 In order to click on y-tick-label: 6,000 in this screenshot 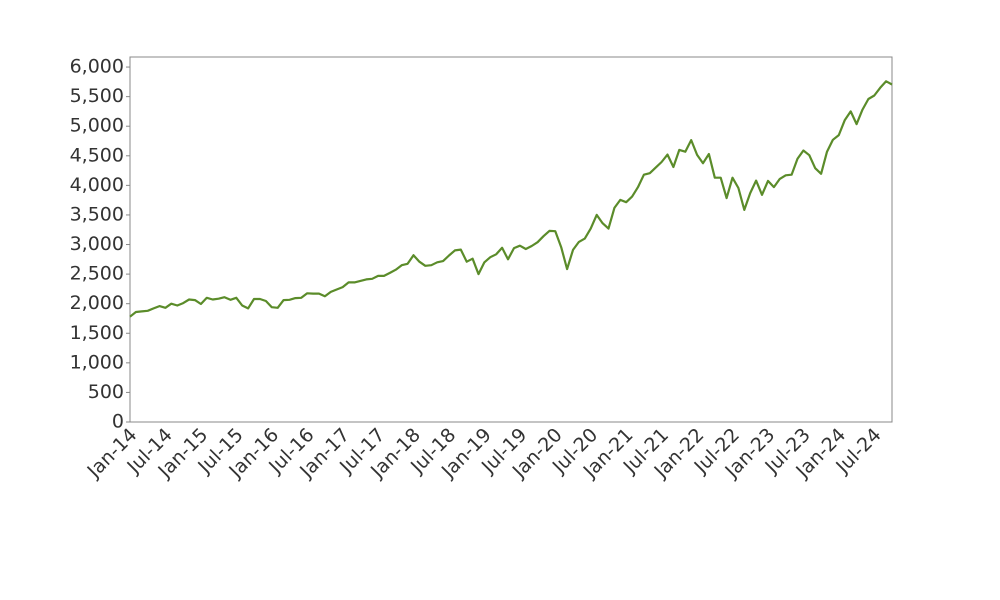, I will do `click(97, 67)`.